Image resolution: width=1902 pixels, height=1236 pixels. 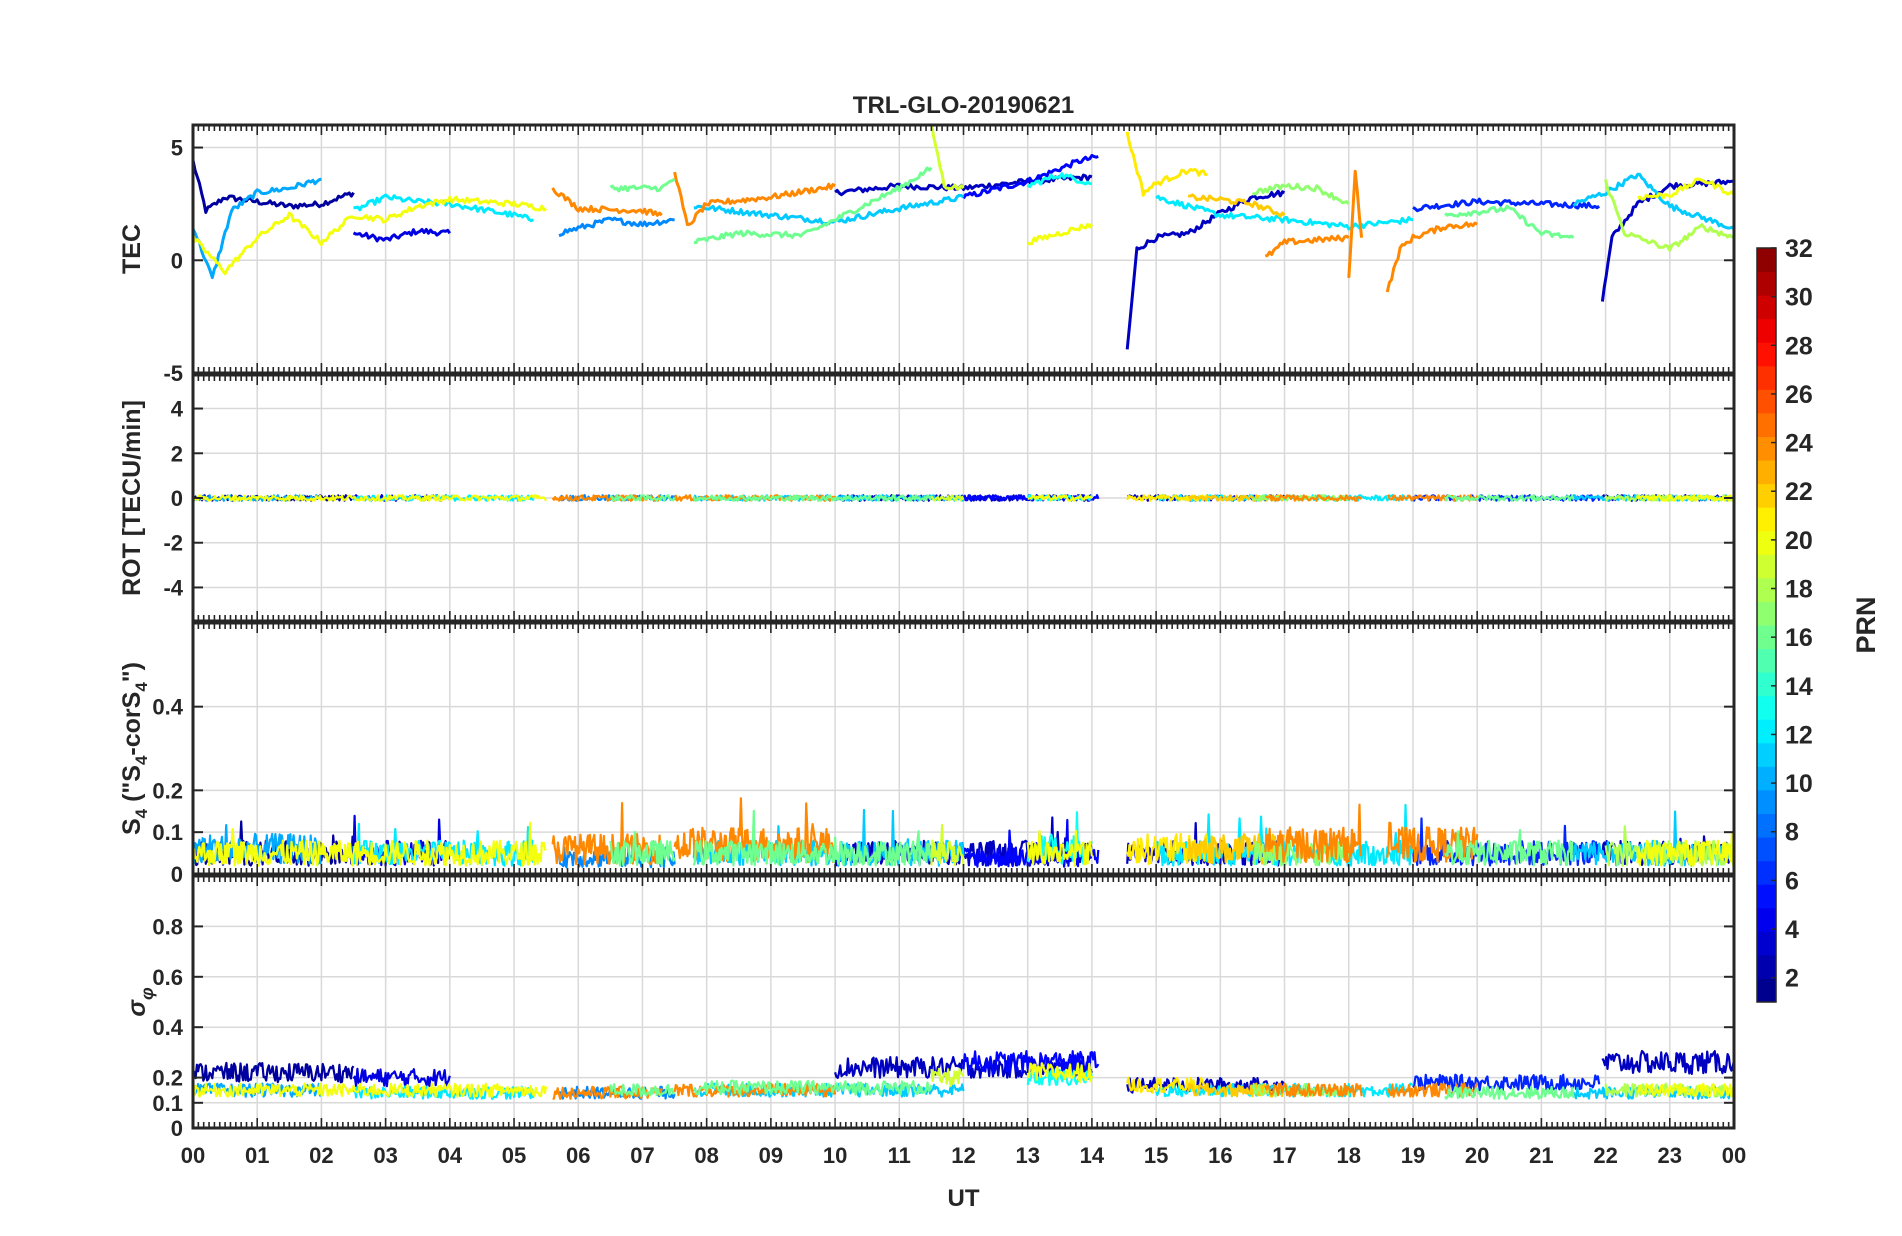 What do you see at coordinates (1477, 1155) in the screenshot?
I see `x-tick-label: 20` at bounding box center [1477, 1155].